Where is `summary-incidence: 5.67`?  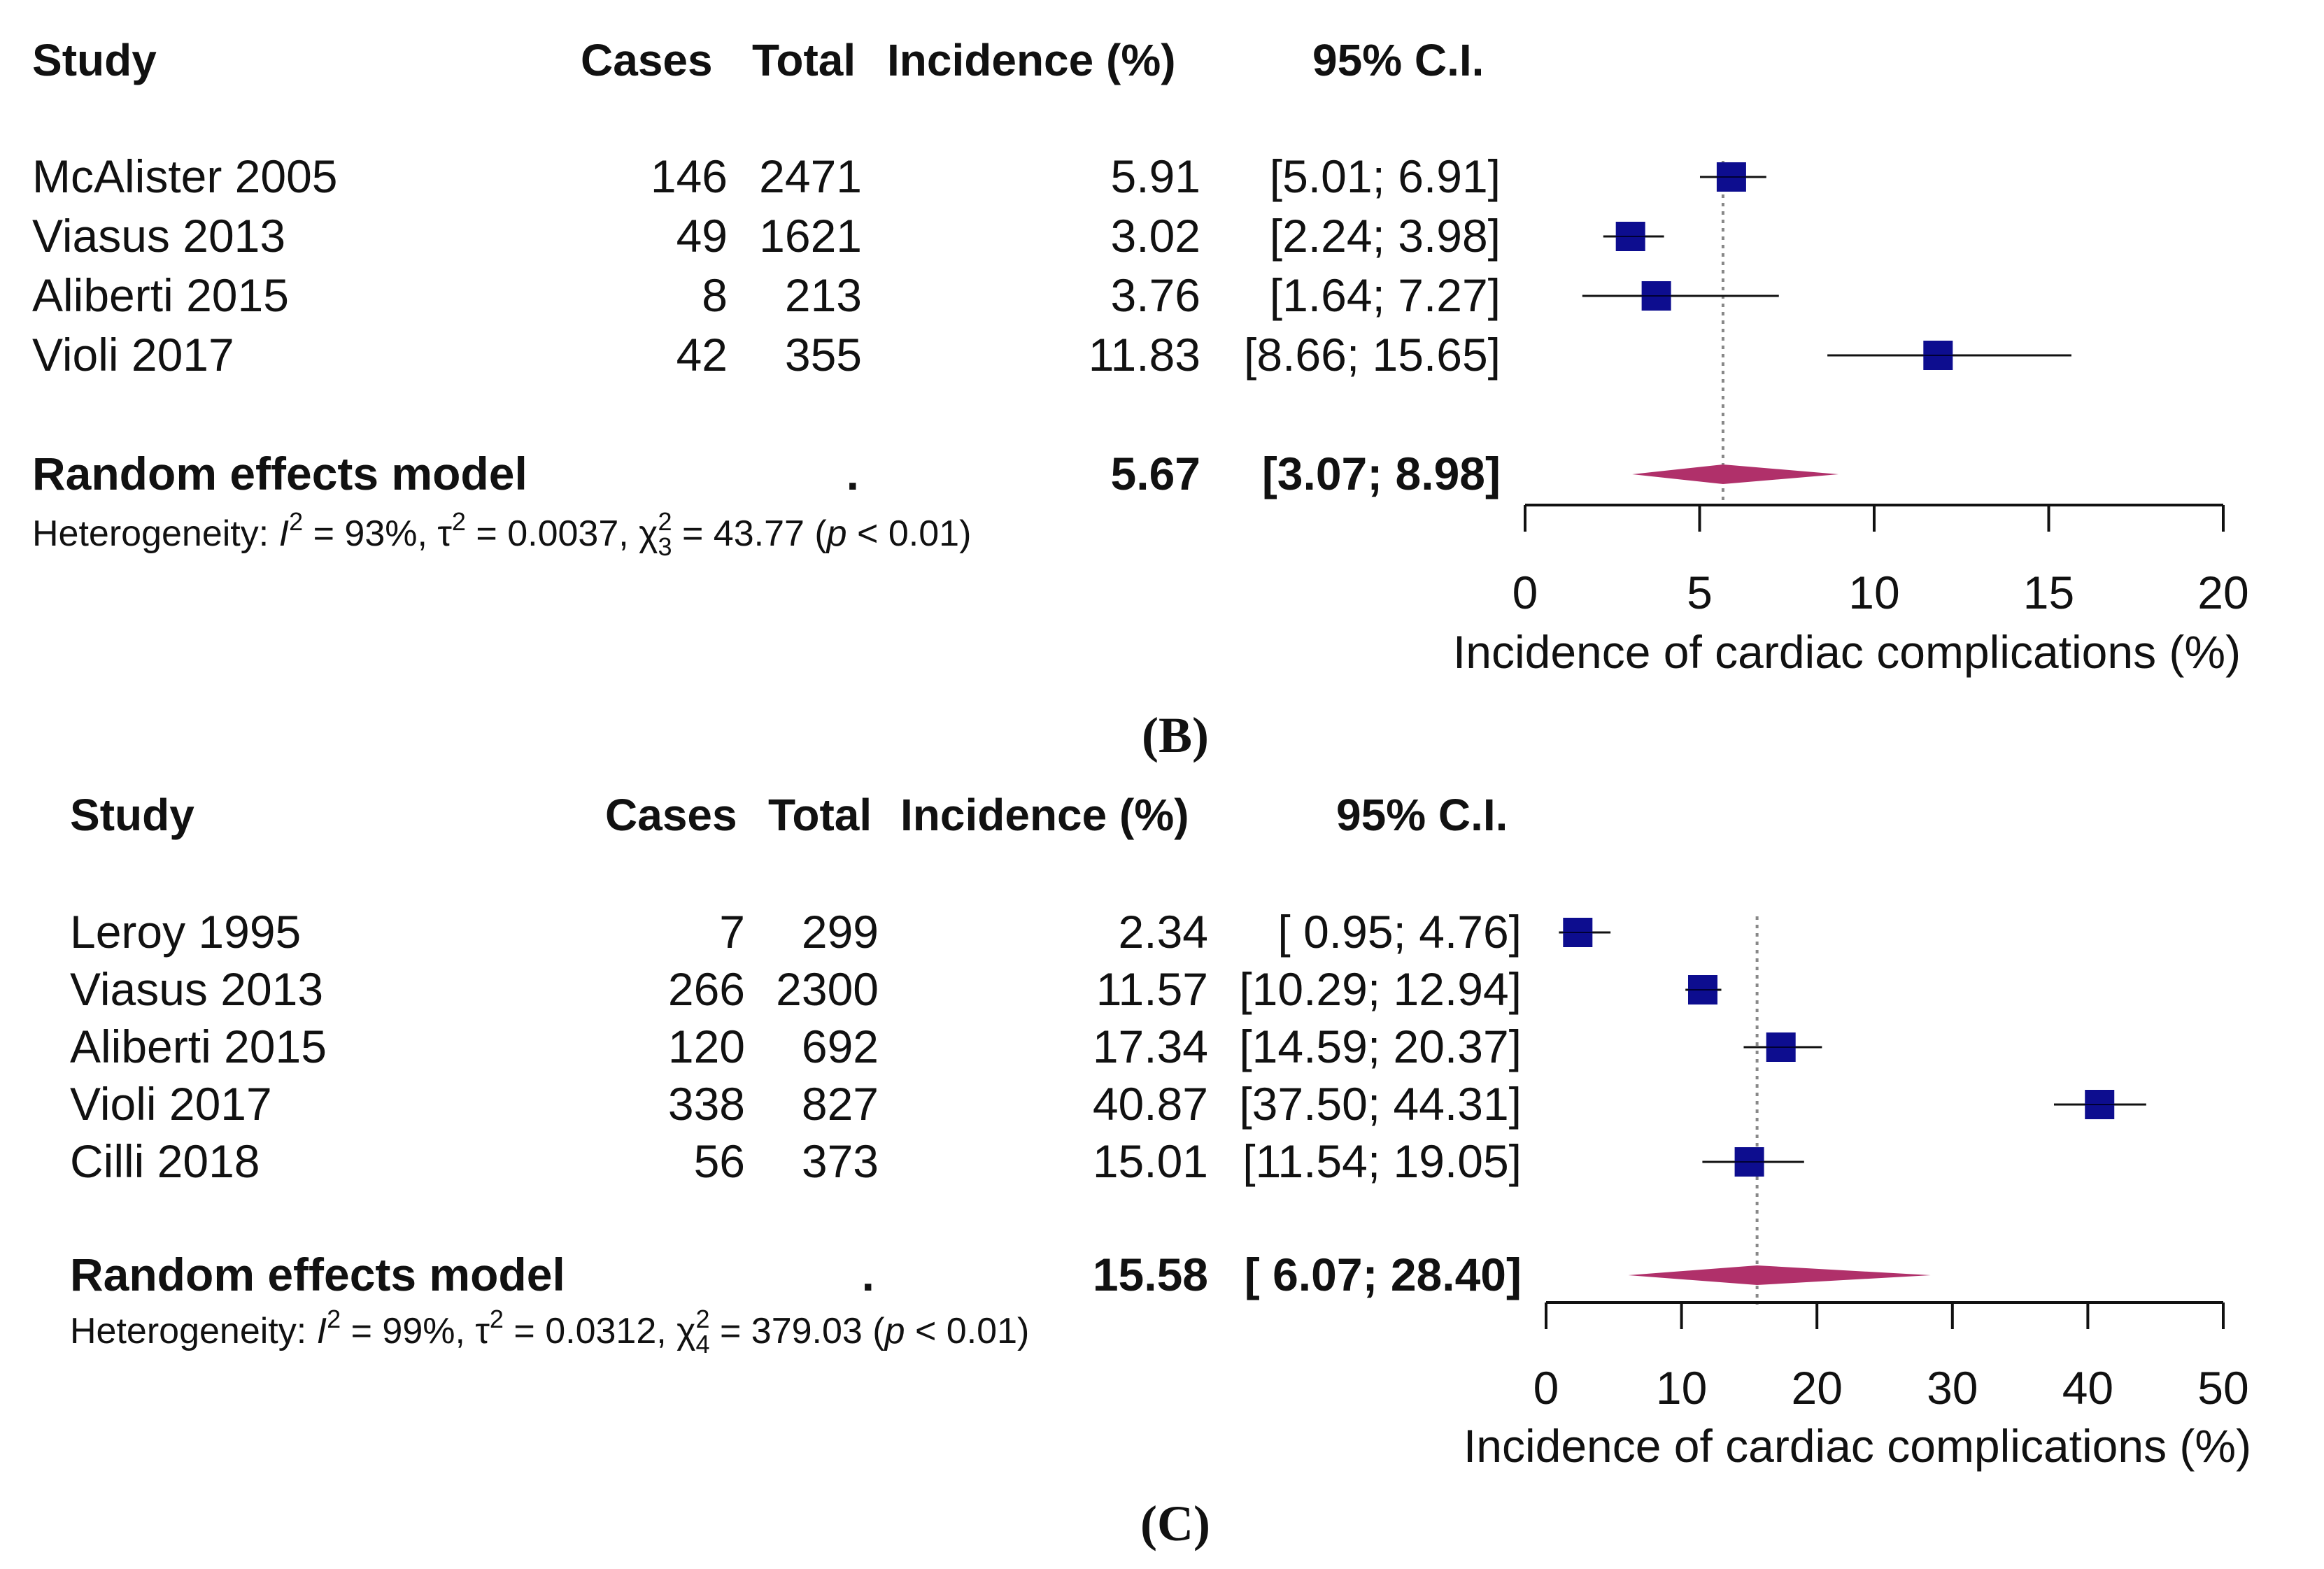
summary-incidence: 5.67 is located at coordinates (1155, 473).